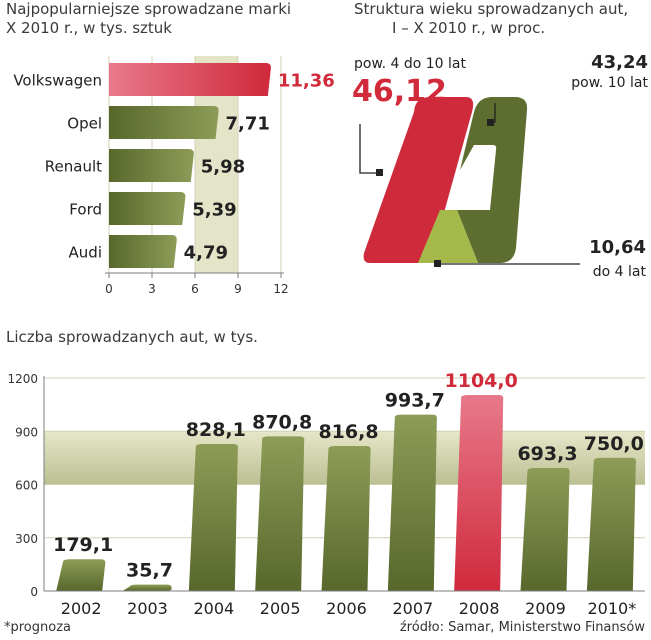 This screenshot has width=651, height=640. What do you see at coordinates (346, 608) in the screenshot?
I see `x-tick-label-2006: 2006` at bounding box center [346, 608].